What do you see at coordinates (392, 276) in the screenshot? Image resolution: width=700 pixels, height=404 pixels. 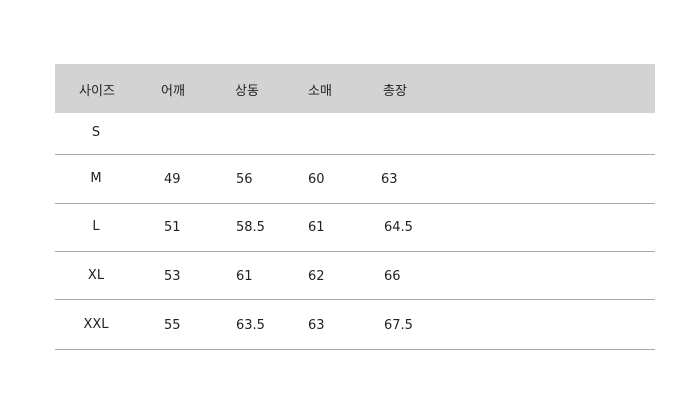 I see `table-cell: 66` at bounding box center [392, 276].